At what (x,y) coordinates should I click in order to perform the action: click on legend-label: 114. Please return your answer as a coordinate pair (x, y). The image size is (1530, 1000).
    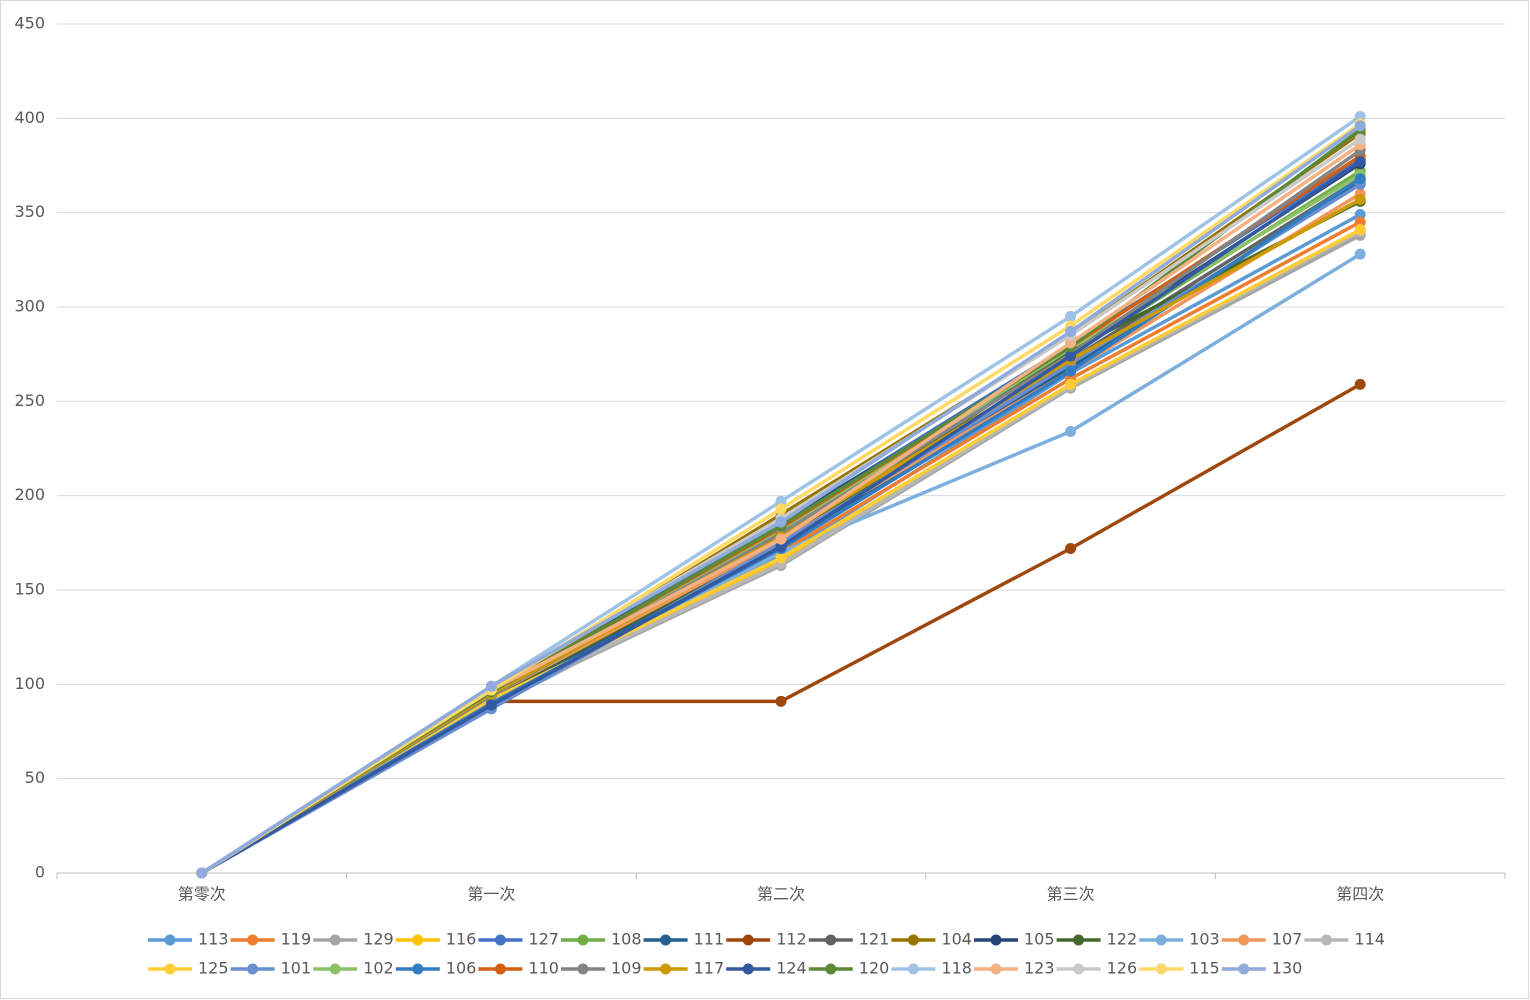
    Looking at the image, I should click on (1369, 939).